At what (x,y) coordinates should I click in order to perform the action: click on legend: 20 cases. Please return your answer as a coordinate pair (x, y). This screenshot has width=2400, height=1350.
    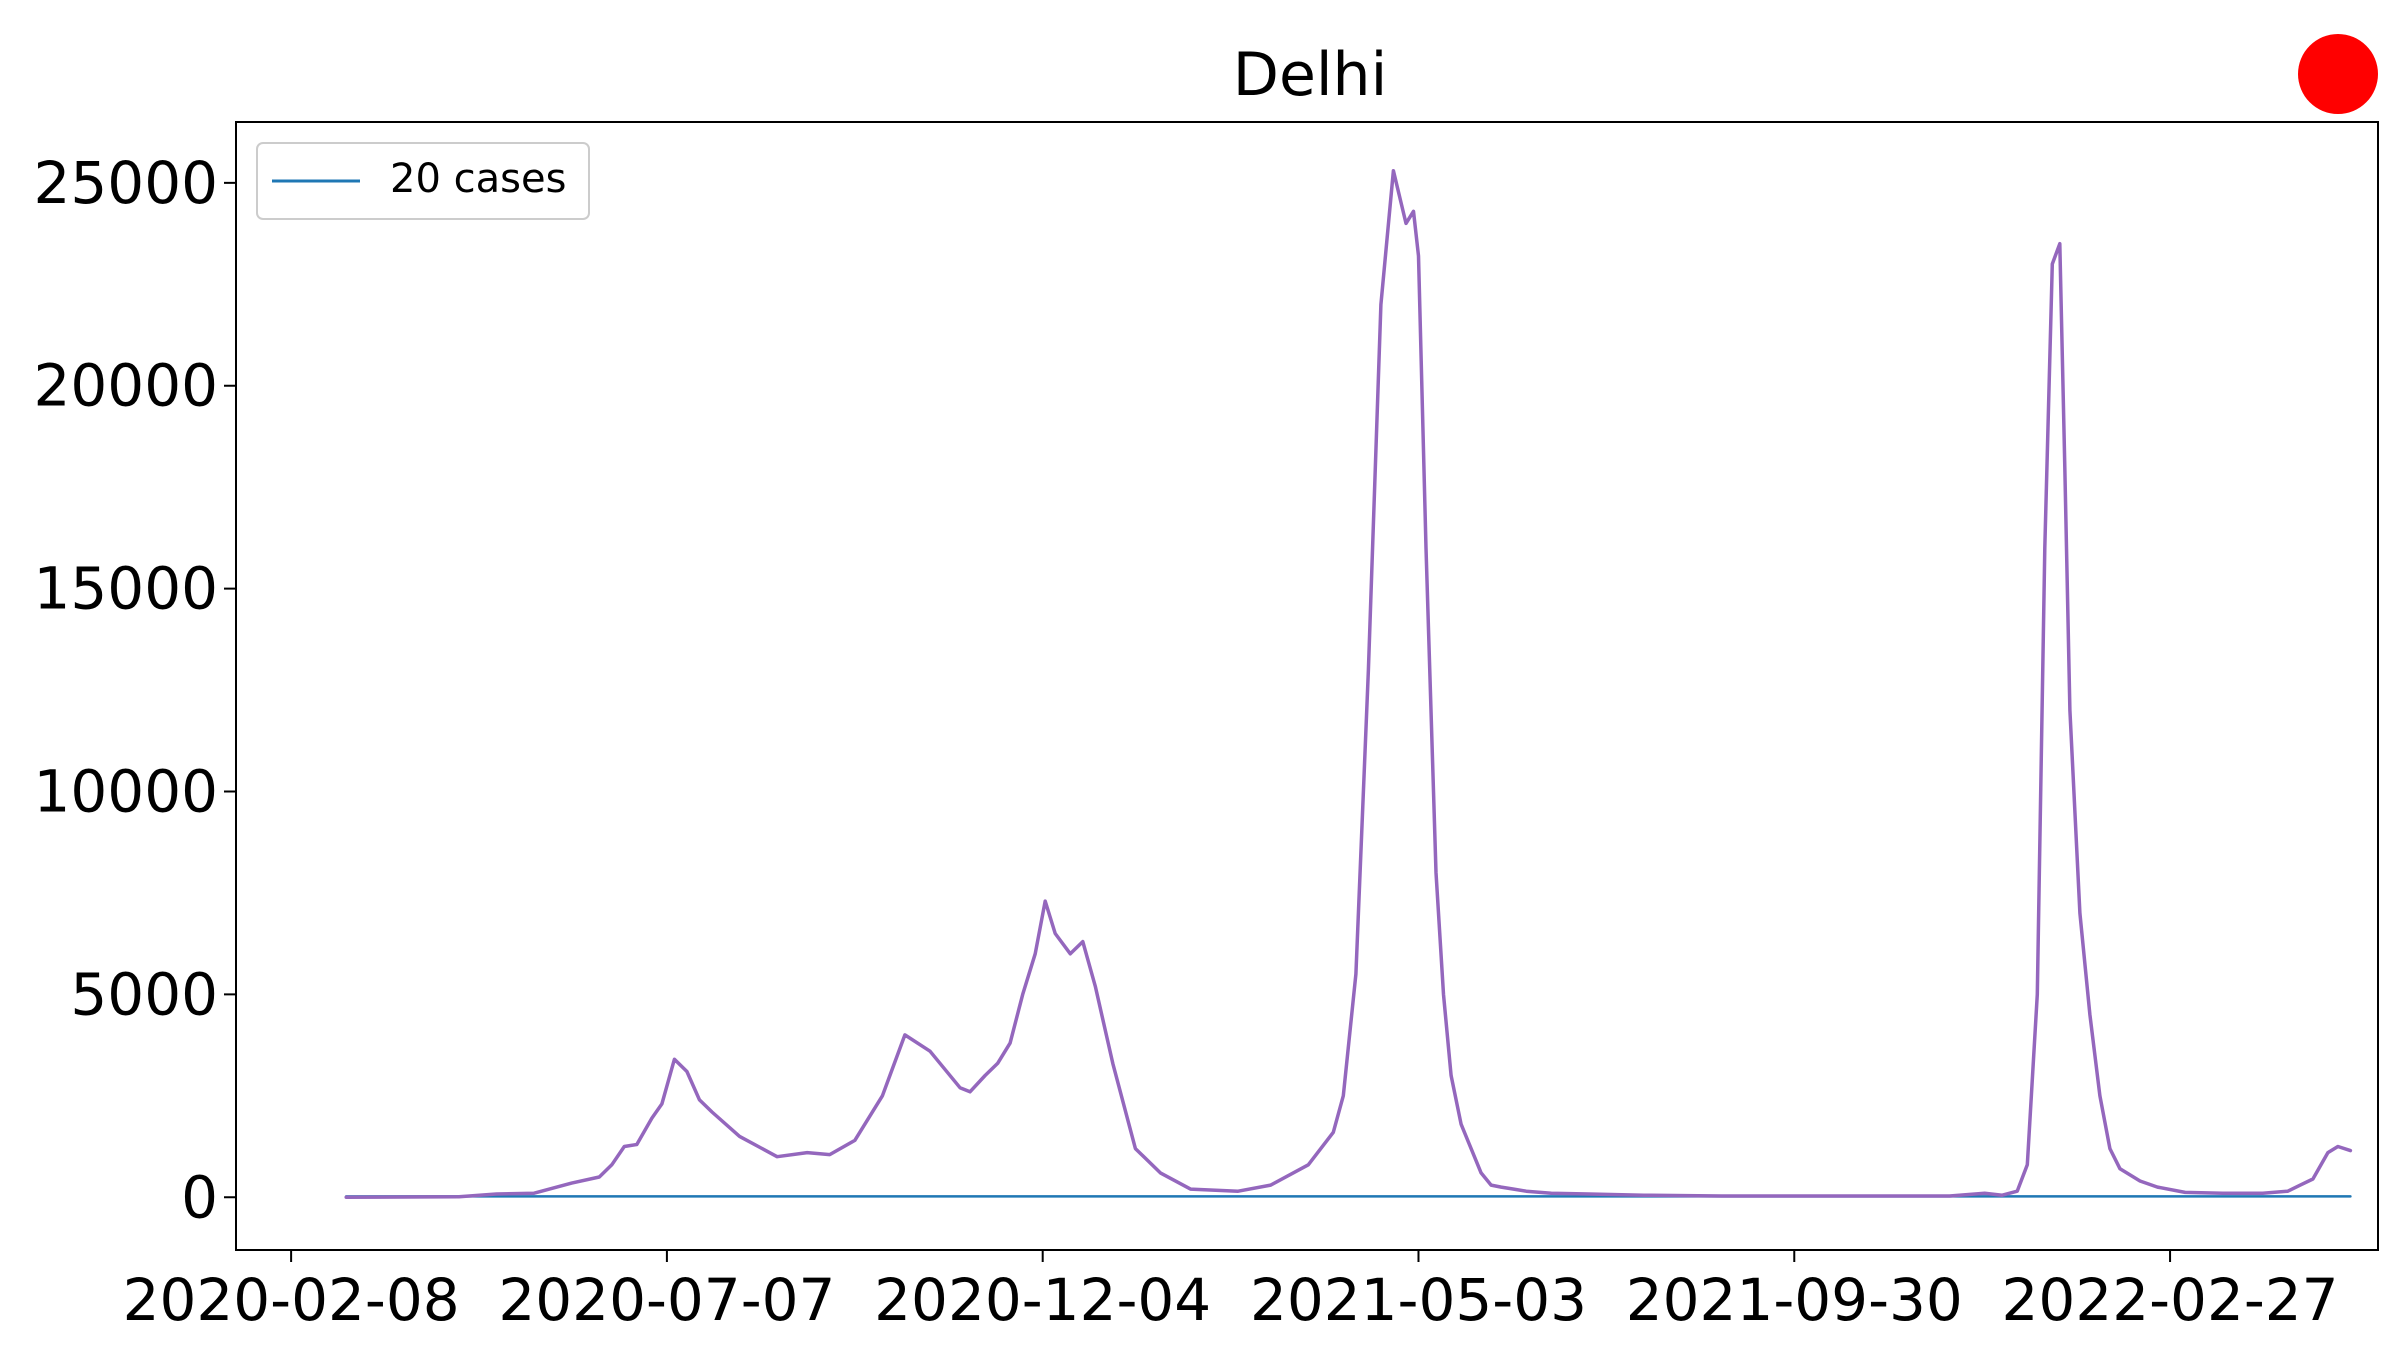
    Looking at the image, I should click on (423, 181).